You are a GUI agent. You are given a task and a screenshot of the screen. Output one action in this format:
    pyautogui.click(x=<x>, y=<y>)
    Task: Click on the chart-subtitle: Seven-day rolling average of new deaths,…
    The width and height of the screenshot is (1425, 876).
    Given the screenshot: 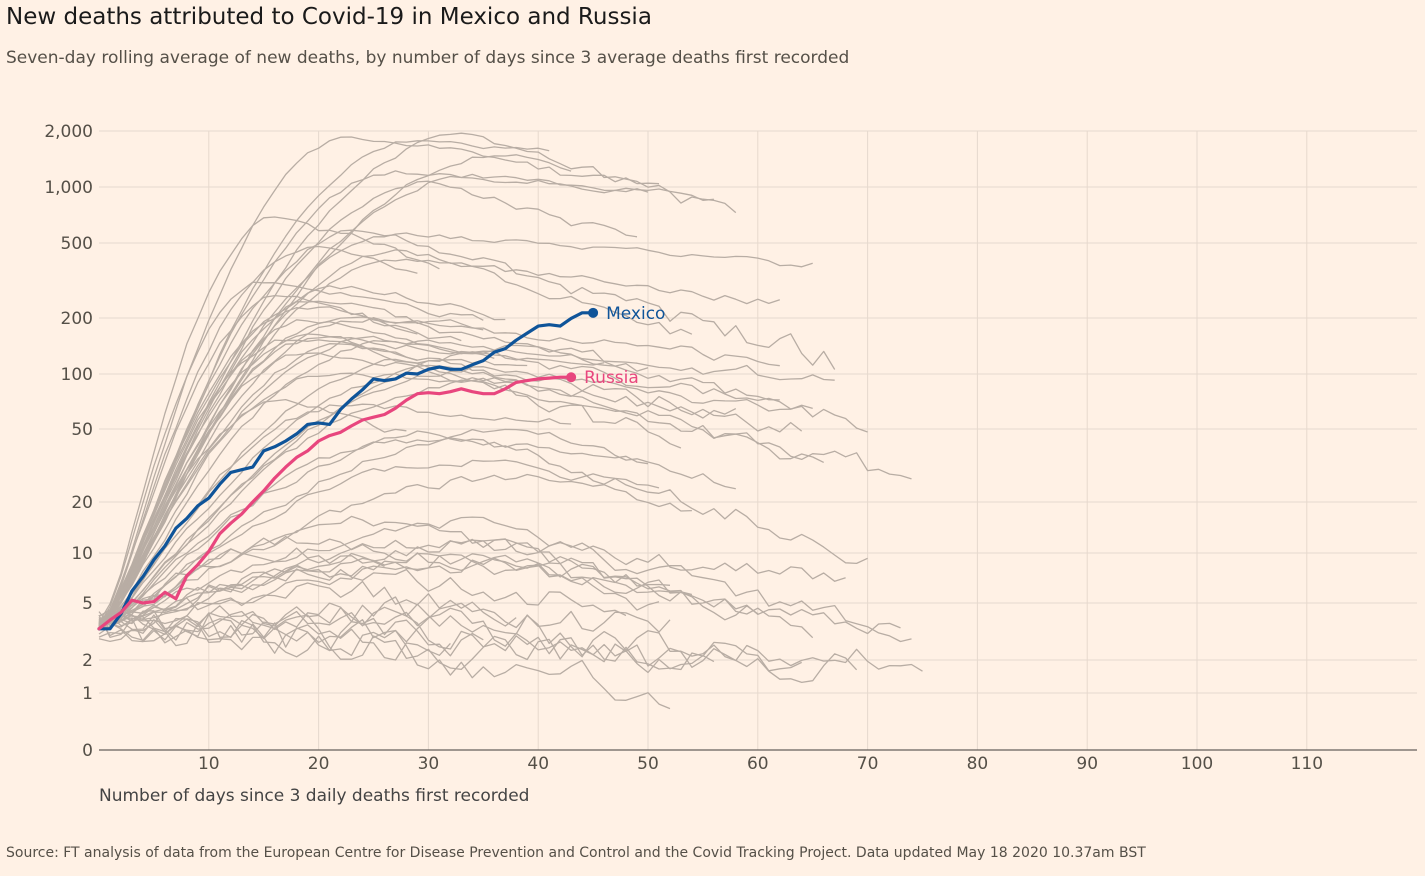 What is the action you would take?
    pyautogui.click(x=428, y=58)
    